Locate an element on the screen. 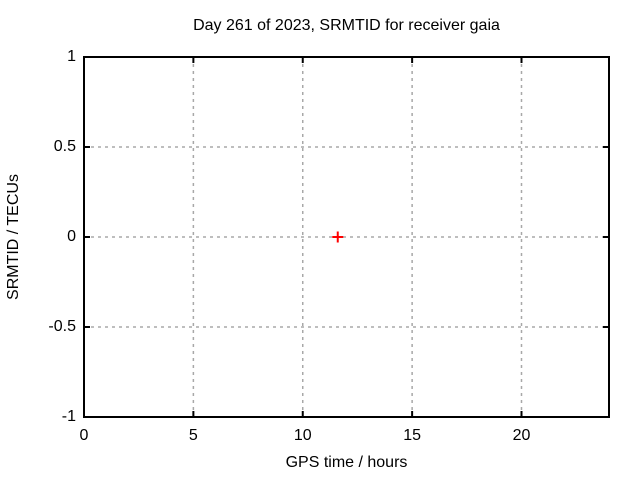 The image size is (640, 480). y-tick-label: 0.5 is located at coordinates (64, 146).